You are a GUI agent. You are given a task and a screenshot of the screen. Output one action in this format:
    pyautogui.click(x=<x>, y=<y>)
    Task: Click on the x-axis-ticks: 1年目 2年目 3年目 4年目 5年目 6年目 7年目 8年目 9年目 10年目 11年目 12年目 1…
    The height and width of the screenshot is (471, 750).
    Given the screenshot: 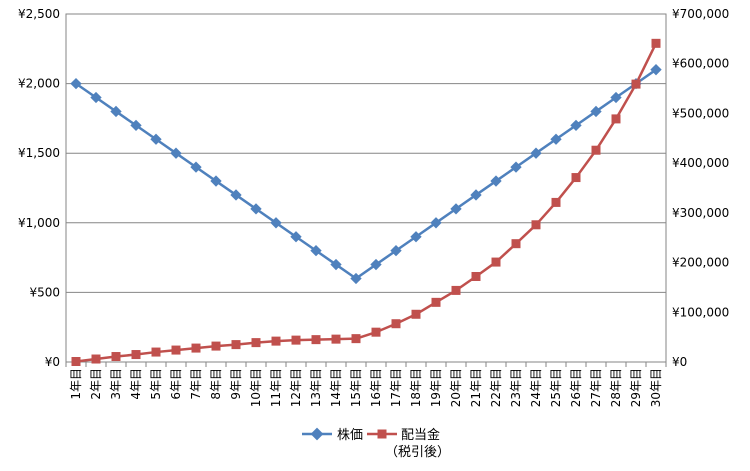 What is the action you would take?
    pyautogui.click(x=366, y=384)
    